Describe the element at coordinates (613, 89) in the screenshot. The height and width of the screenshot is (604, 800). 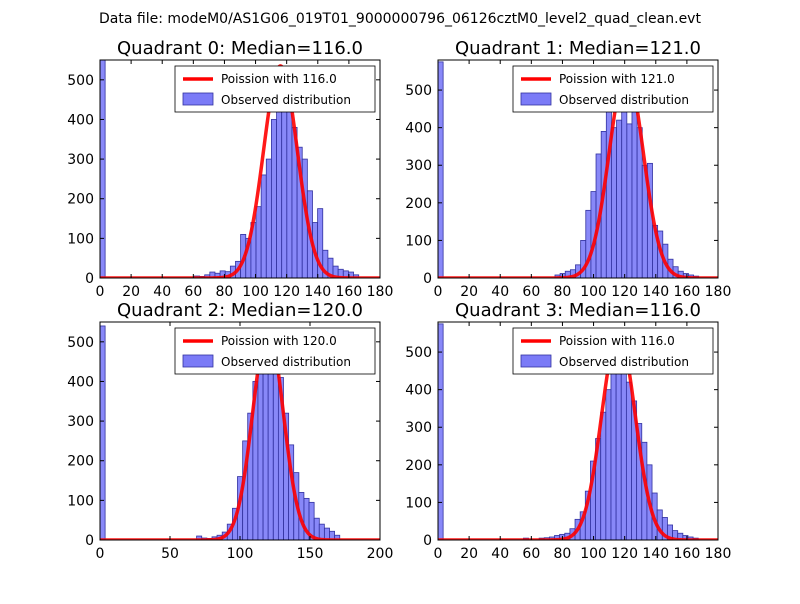
I see `legend: Poission with 121.0 Observed distribution` at that location.